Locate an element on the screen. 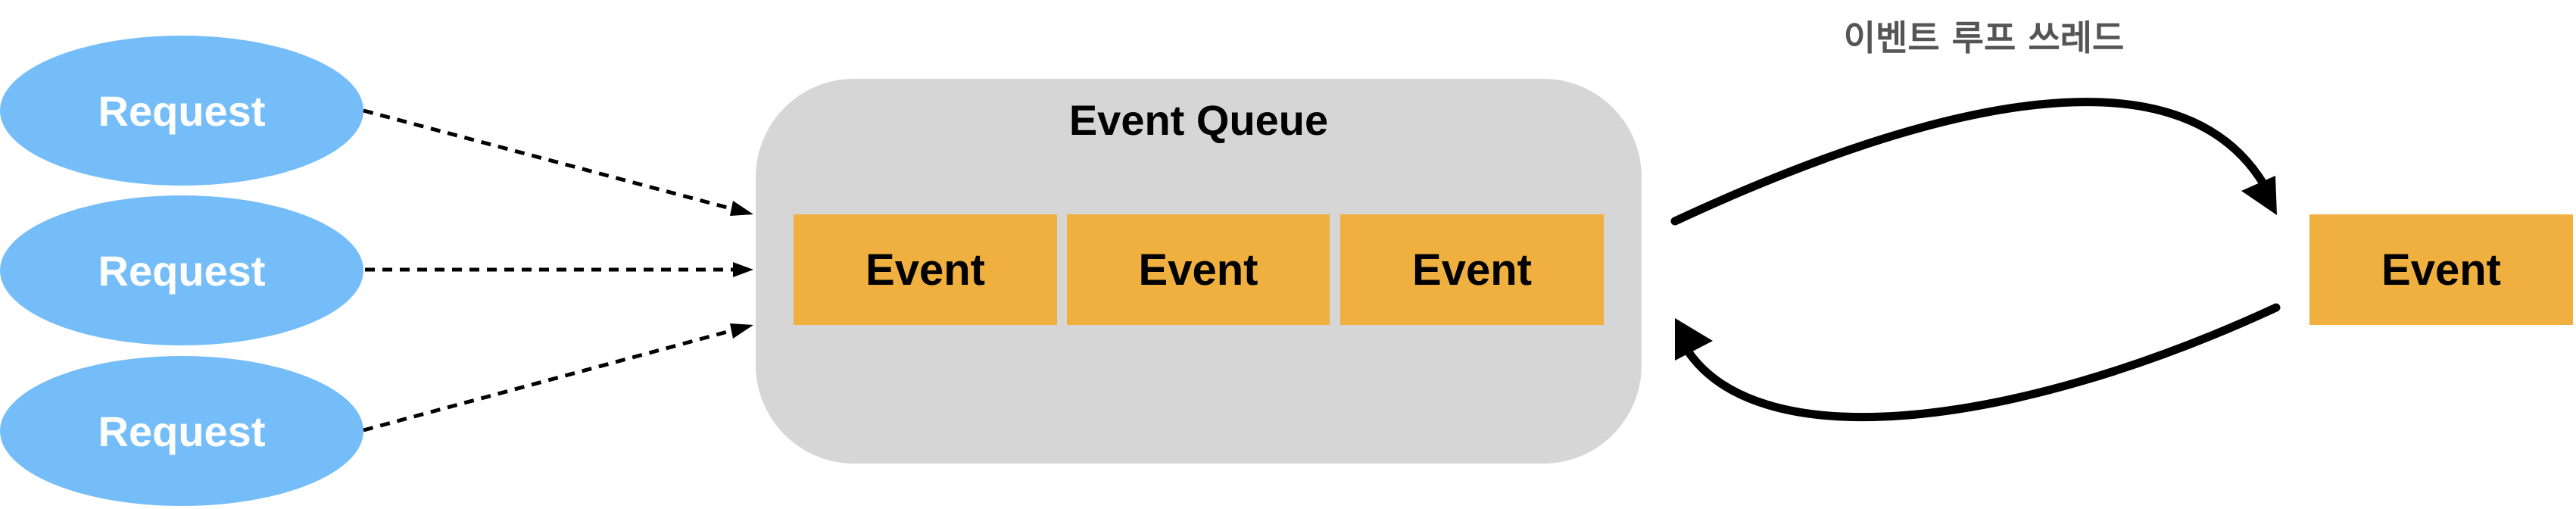 This screenshot has height=509, width=2576. queue-event-2: Event is located at coordinates (1198, 269).